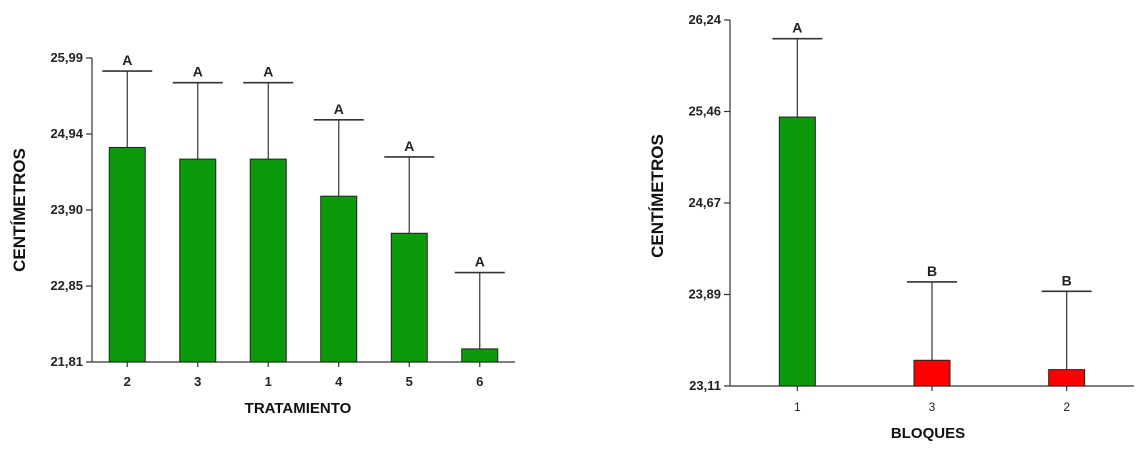 Image resolution: width=1146 pixels, height=453 pixels. Describe the element at coordinates (928, 433) in the screenshot. I see `x-axis-label: BLOQUES` at that location.